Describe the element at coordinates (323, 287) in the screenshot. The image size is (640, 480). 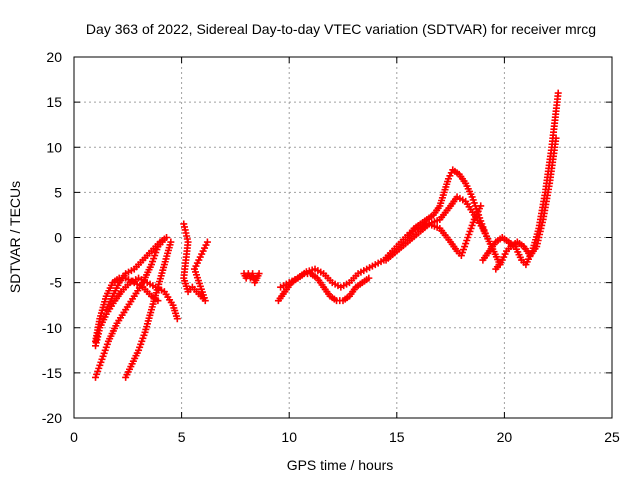
I see `series-arc-f` at that location.